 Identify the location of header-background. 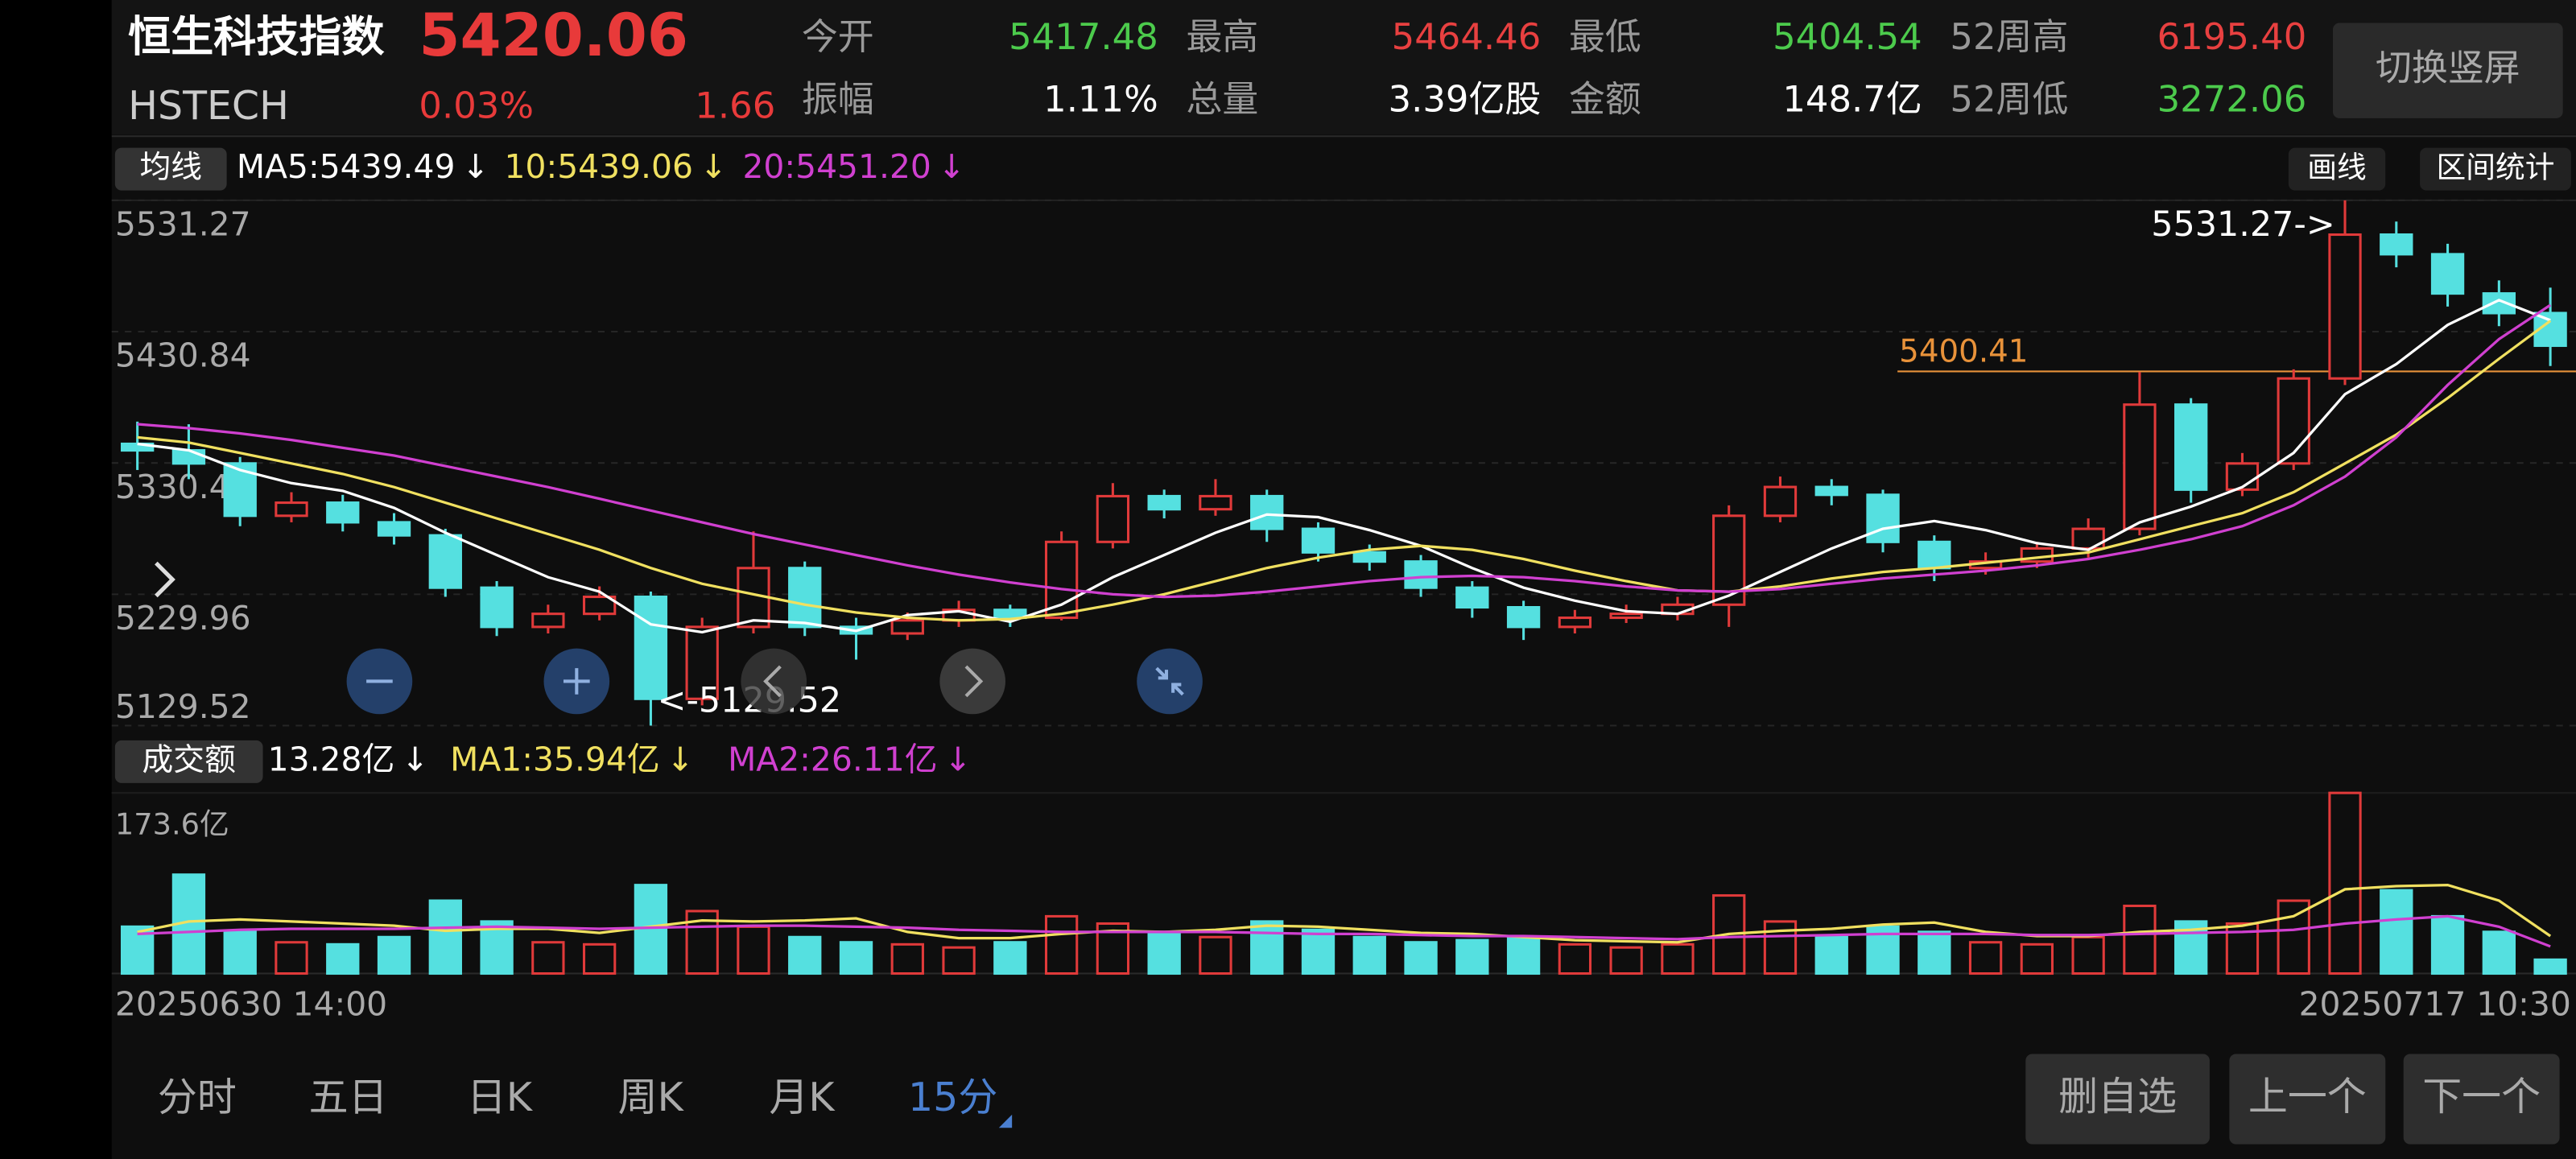
(1343, 67).